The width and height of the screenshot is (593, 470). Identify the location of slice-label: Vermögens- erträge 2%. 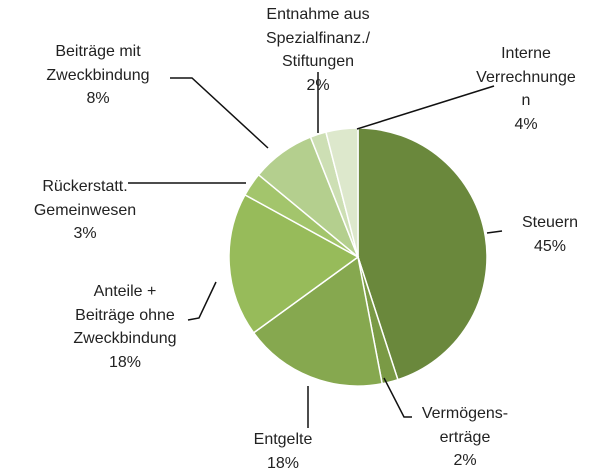
(465, 436).